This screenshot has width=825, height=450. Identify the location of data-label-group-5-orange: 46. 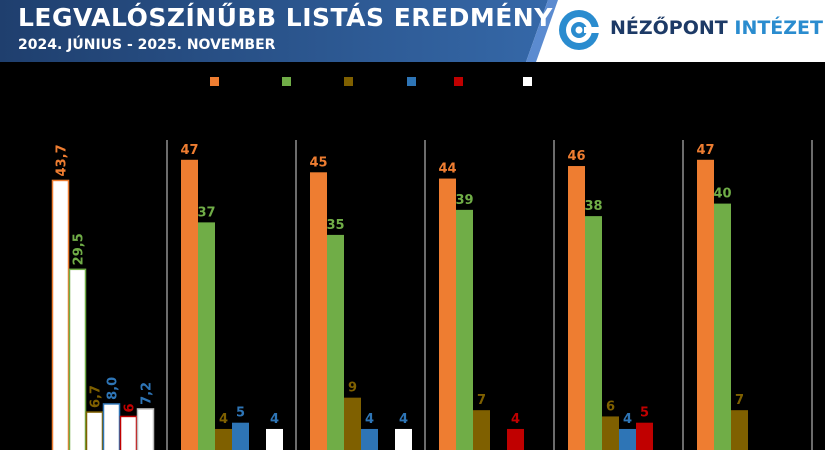
(576, 156).